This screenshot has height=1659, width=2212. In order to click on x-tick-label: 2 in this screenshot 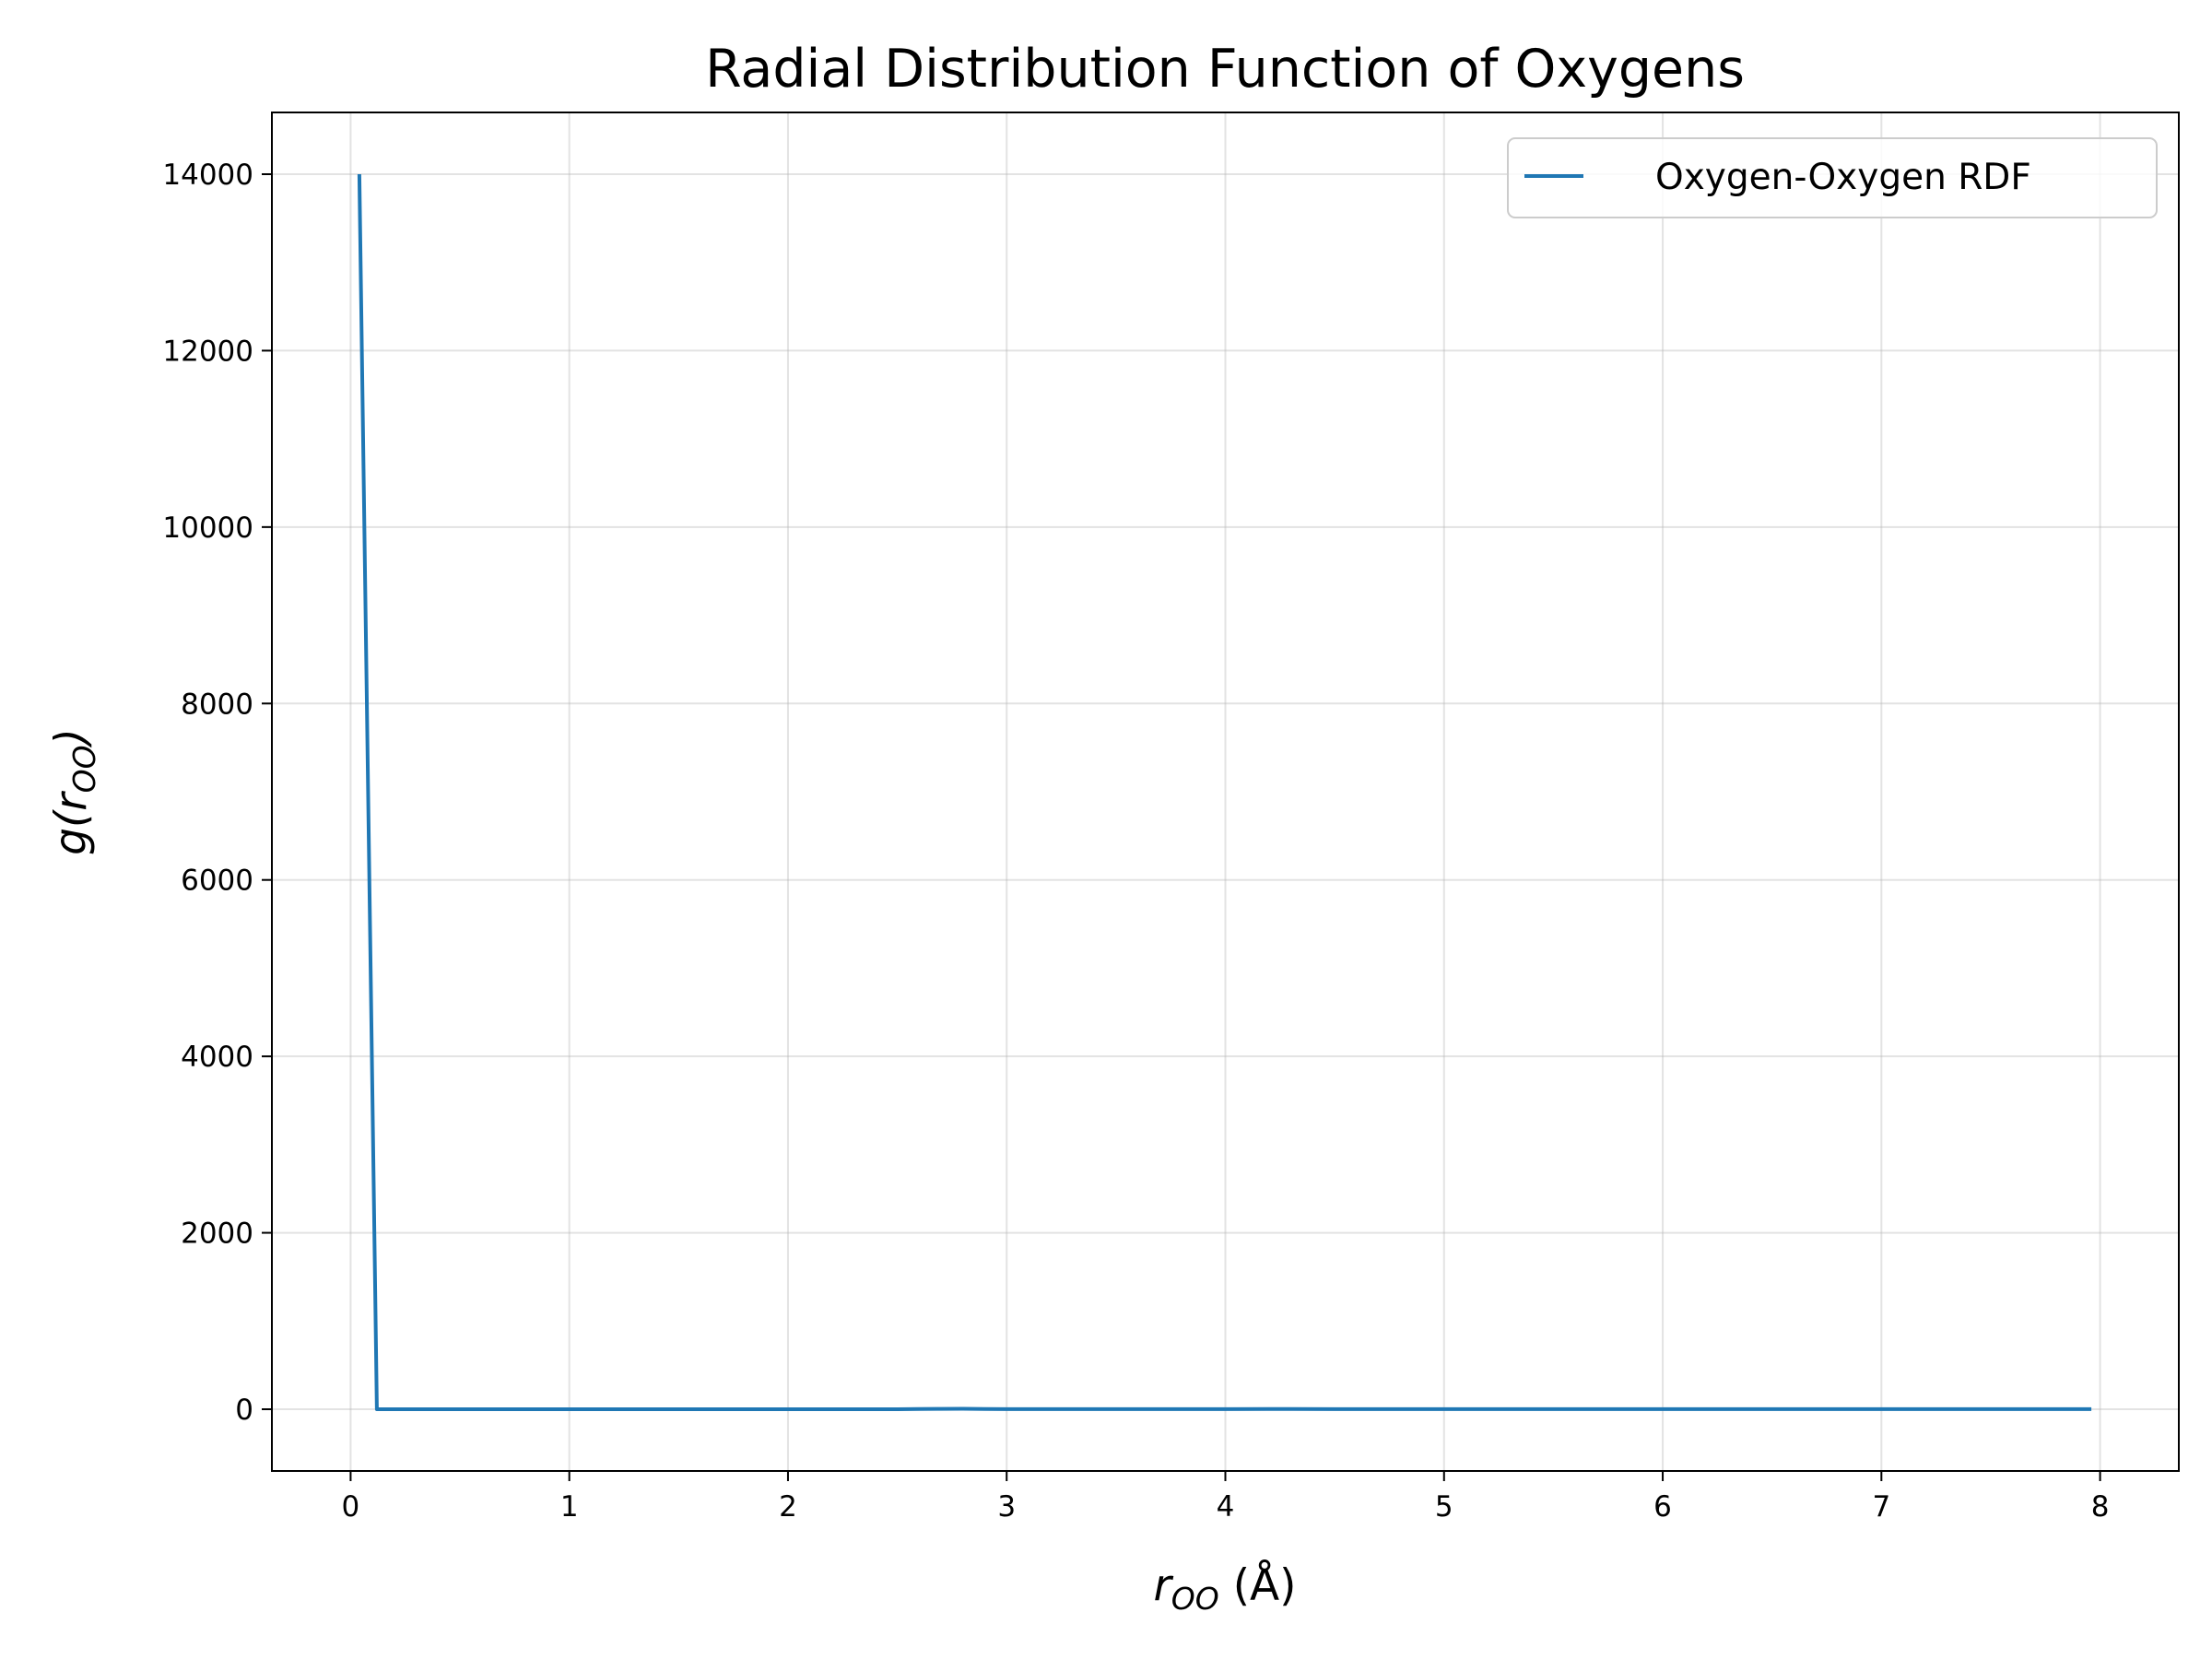, I will do `click(788, 1507)`.